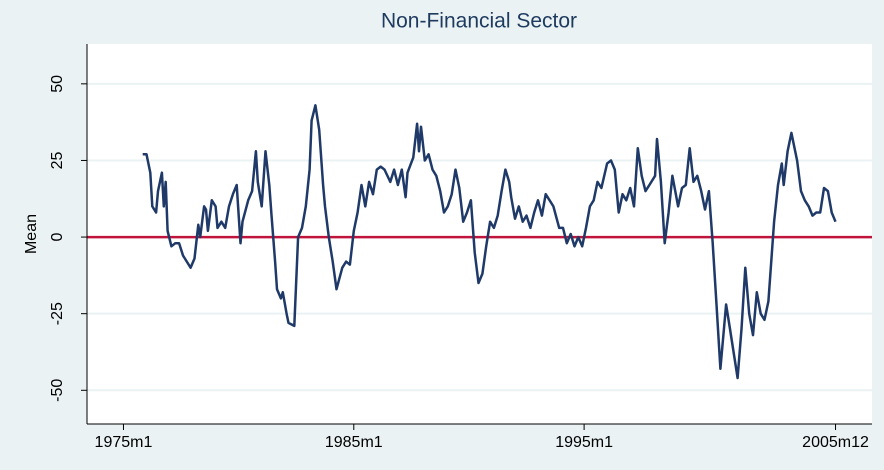  Describe the element at coordinates (354, 442) in the screenshot. I see `x-tick-label: 1985m1` at that location.